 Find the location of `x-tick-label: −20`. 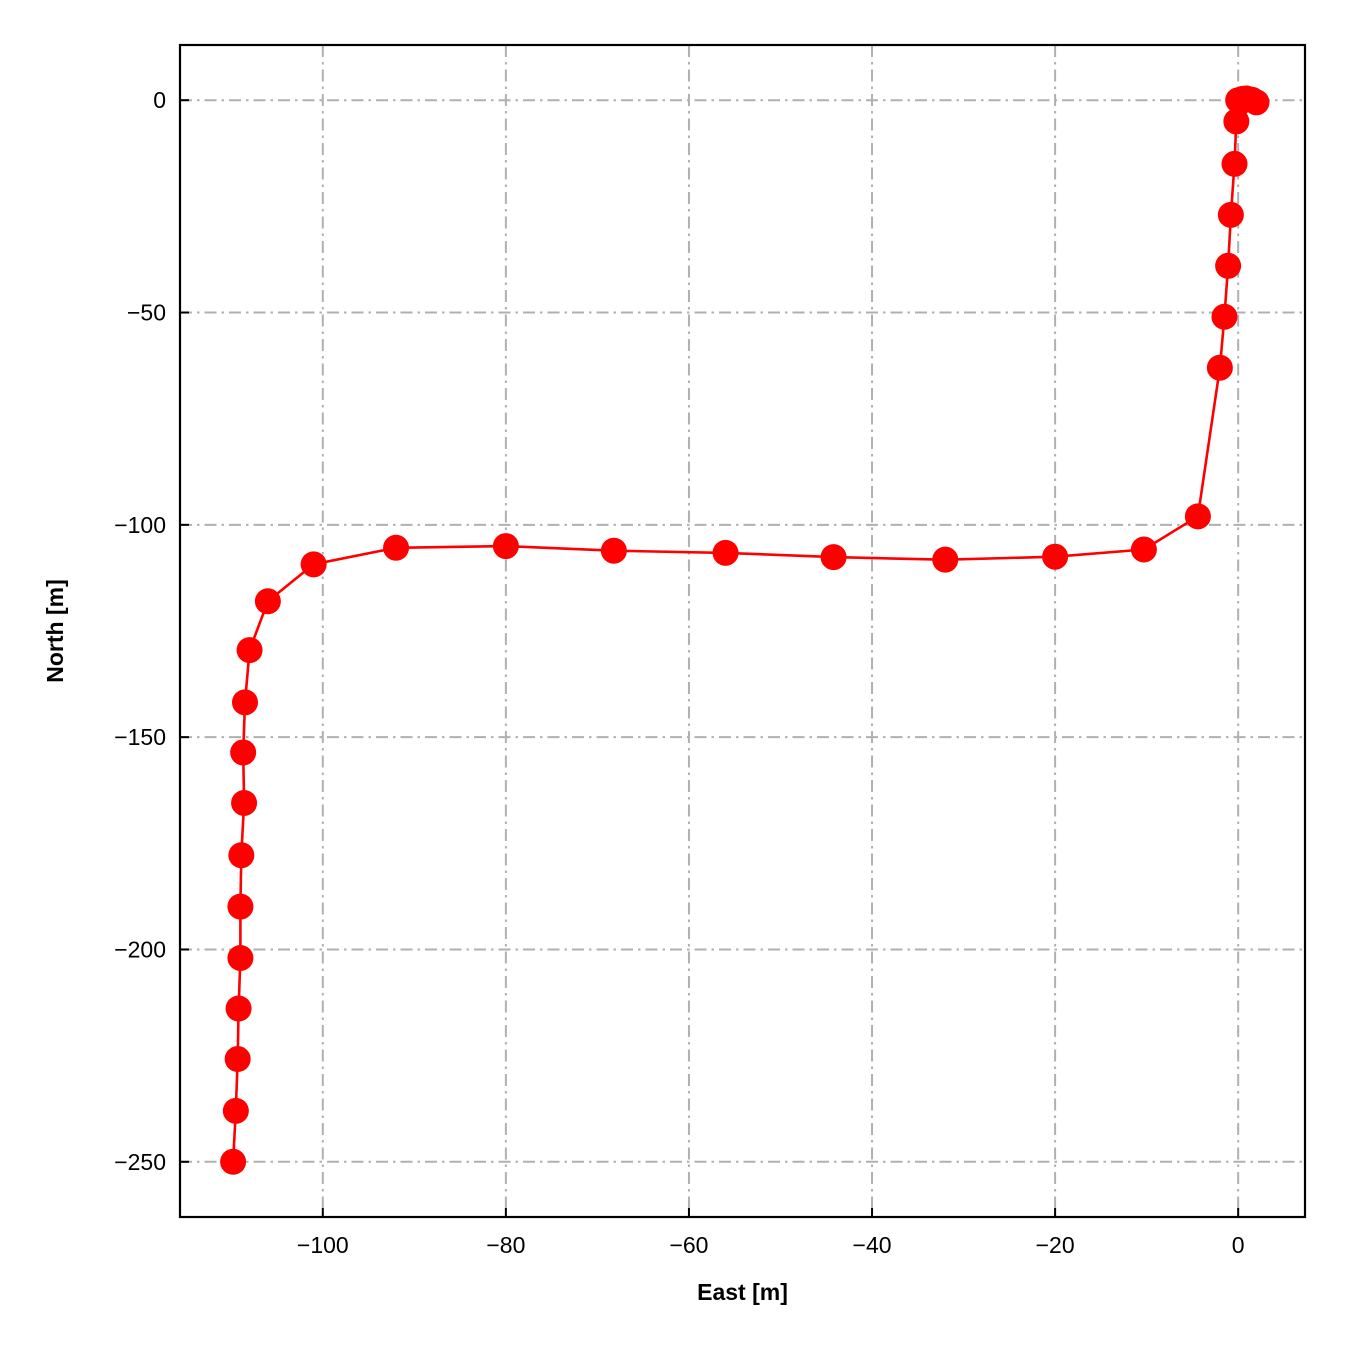

x-tick-label: −20 is located at coordinates (1055, 1245).